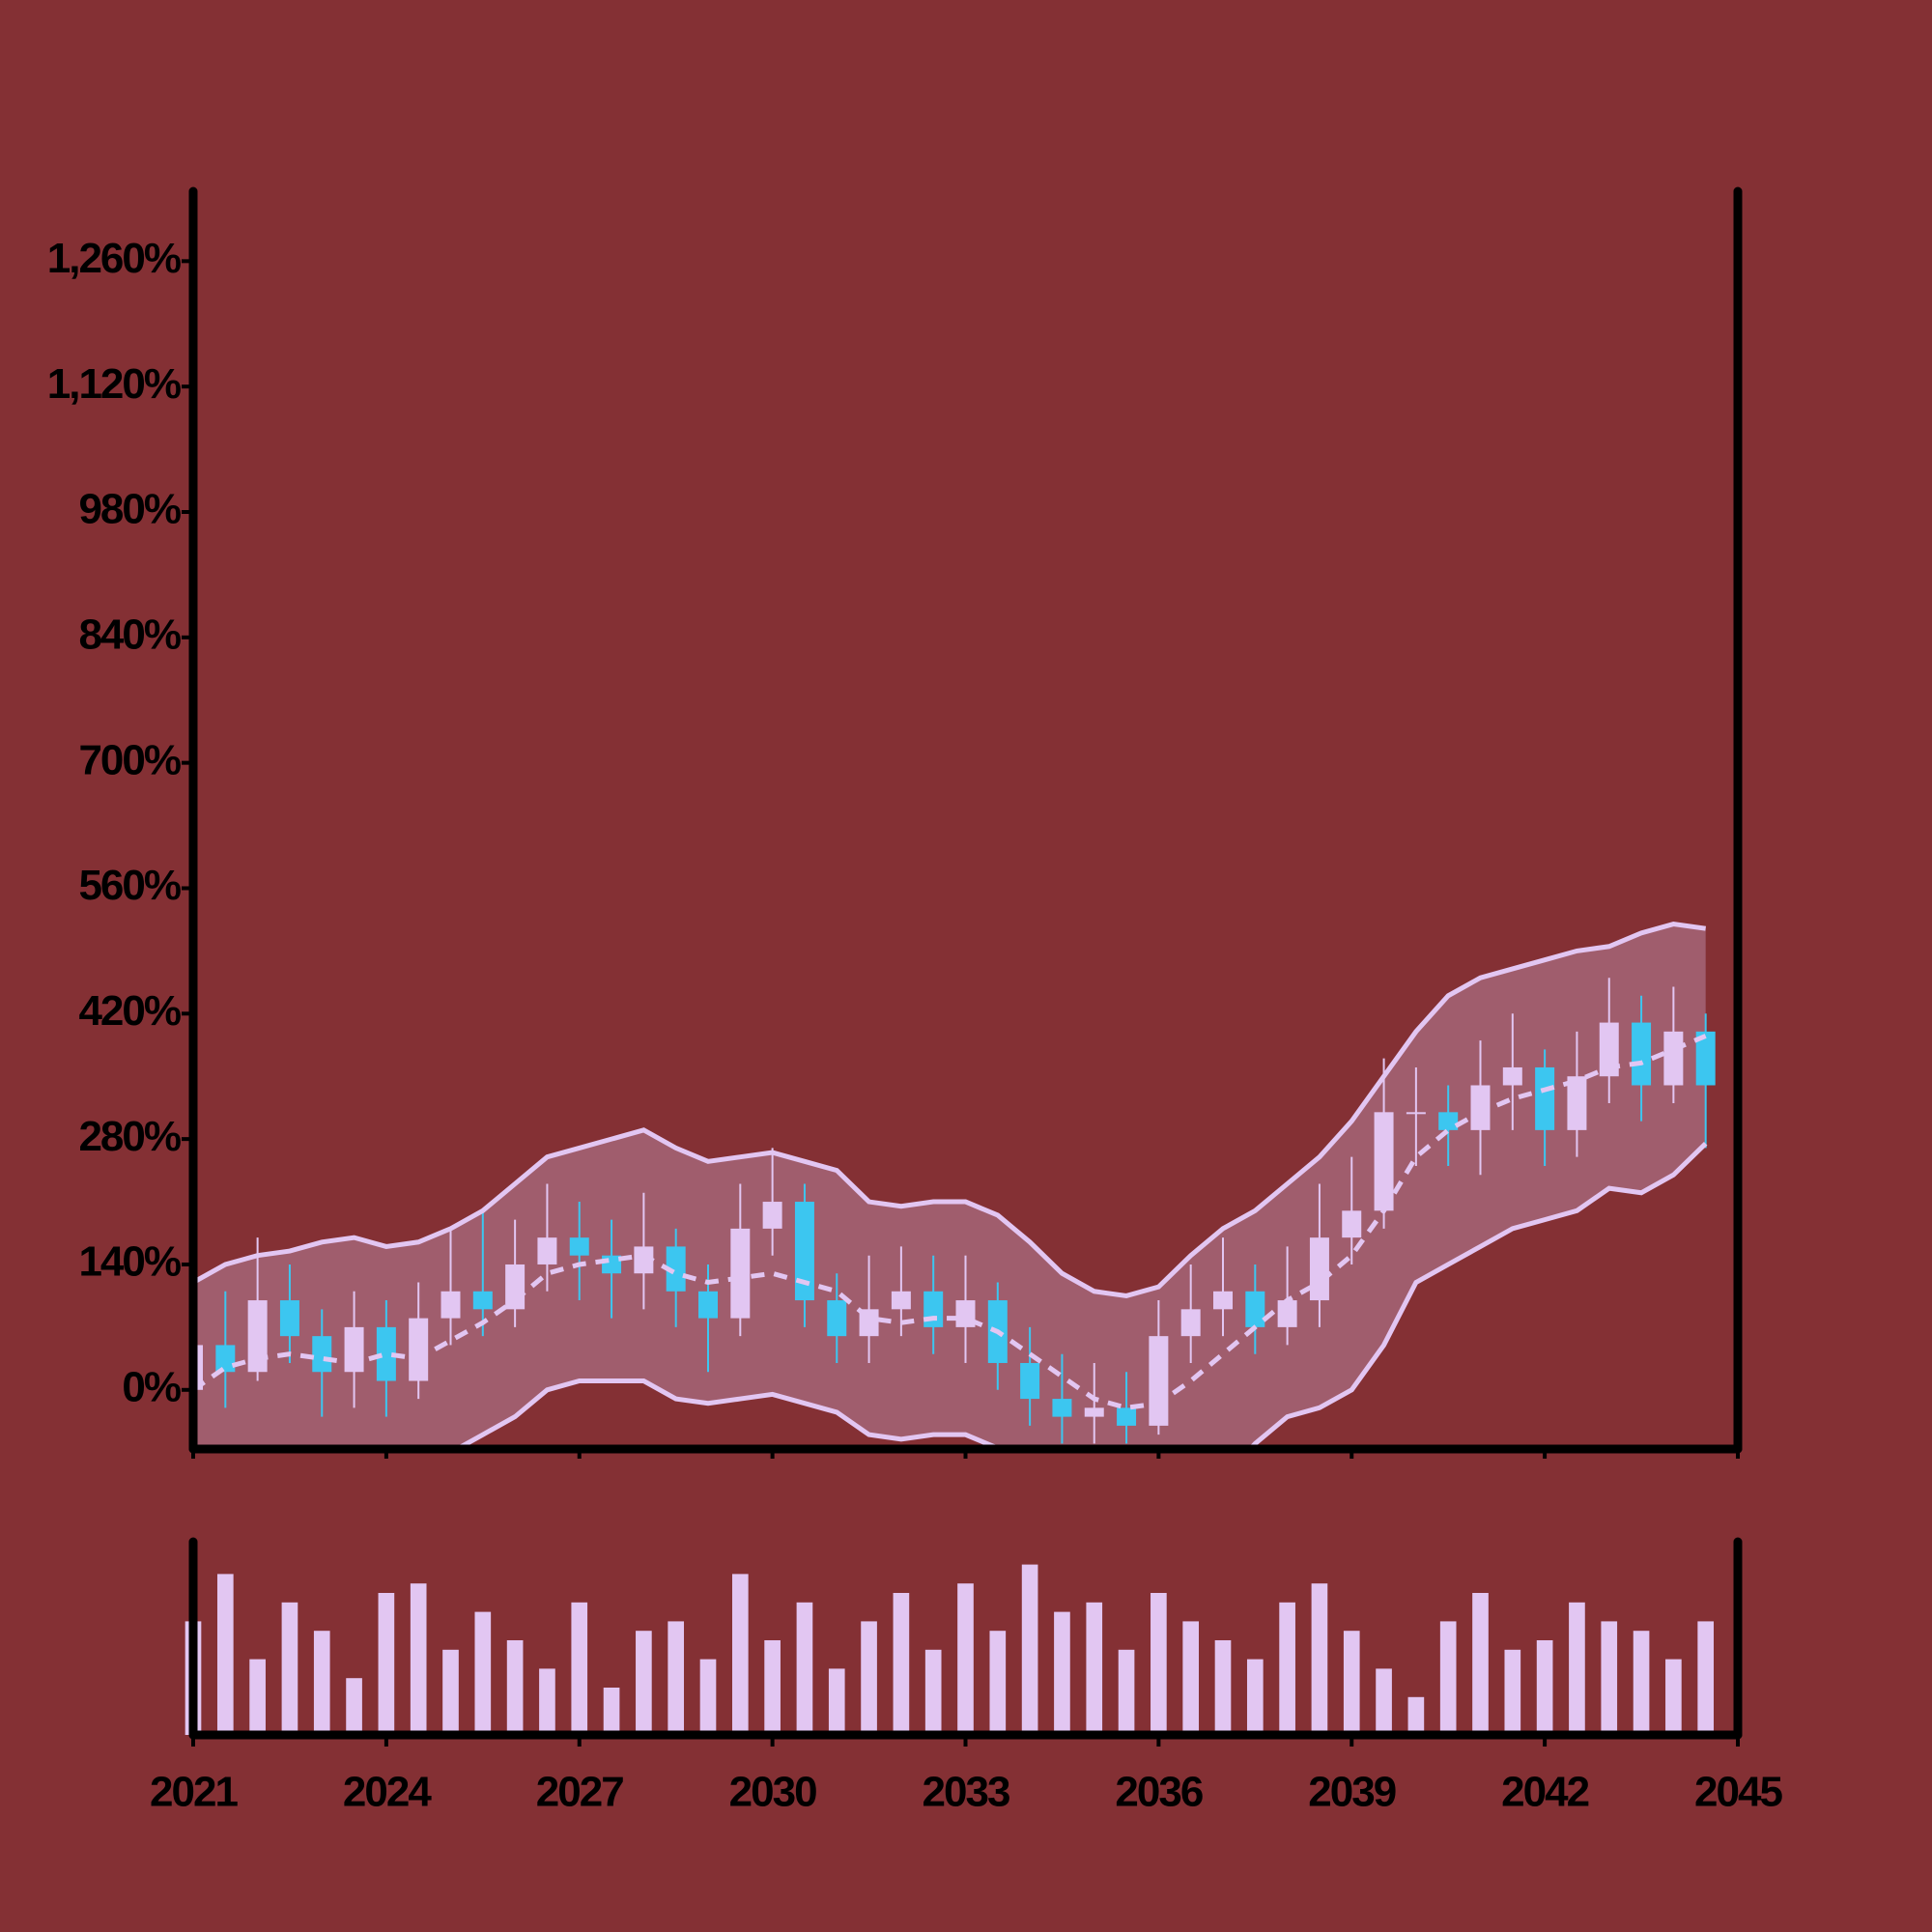 The height and width of the screenshot is (1932, 1932). I want to click on y-tick-label: 980%, so click(129, 510).